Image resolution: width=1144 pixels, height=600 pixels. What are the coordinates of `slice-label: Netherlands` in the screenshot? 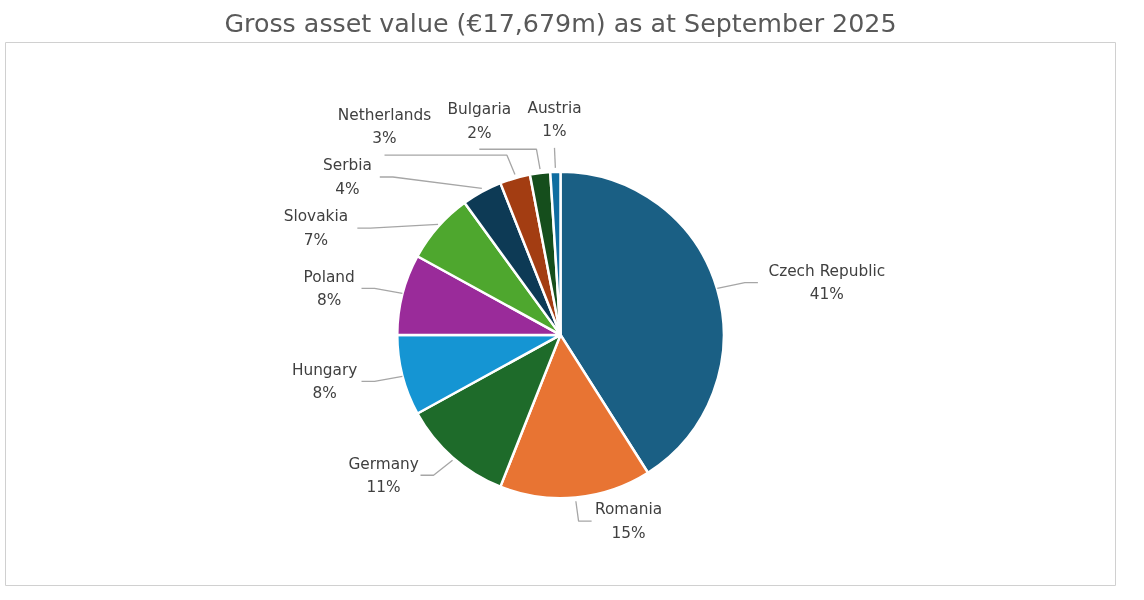 It's located at (384, 115).